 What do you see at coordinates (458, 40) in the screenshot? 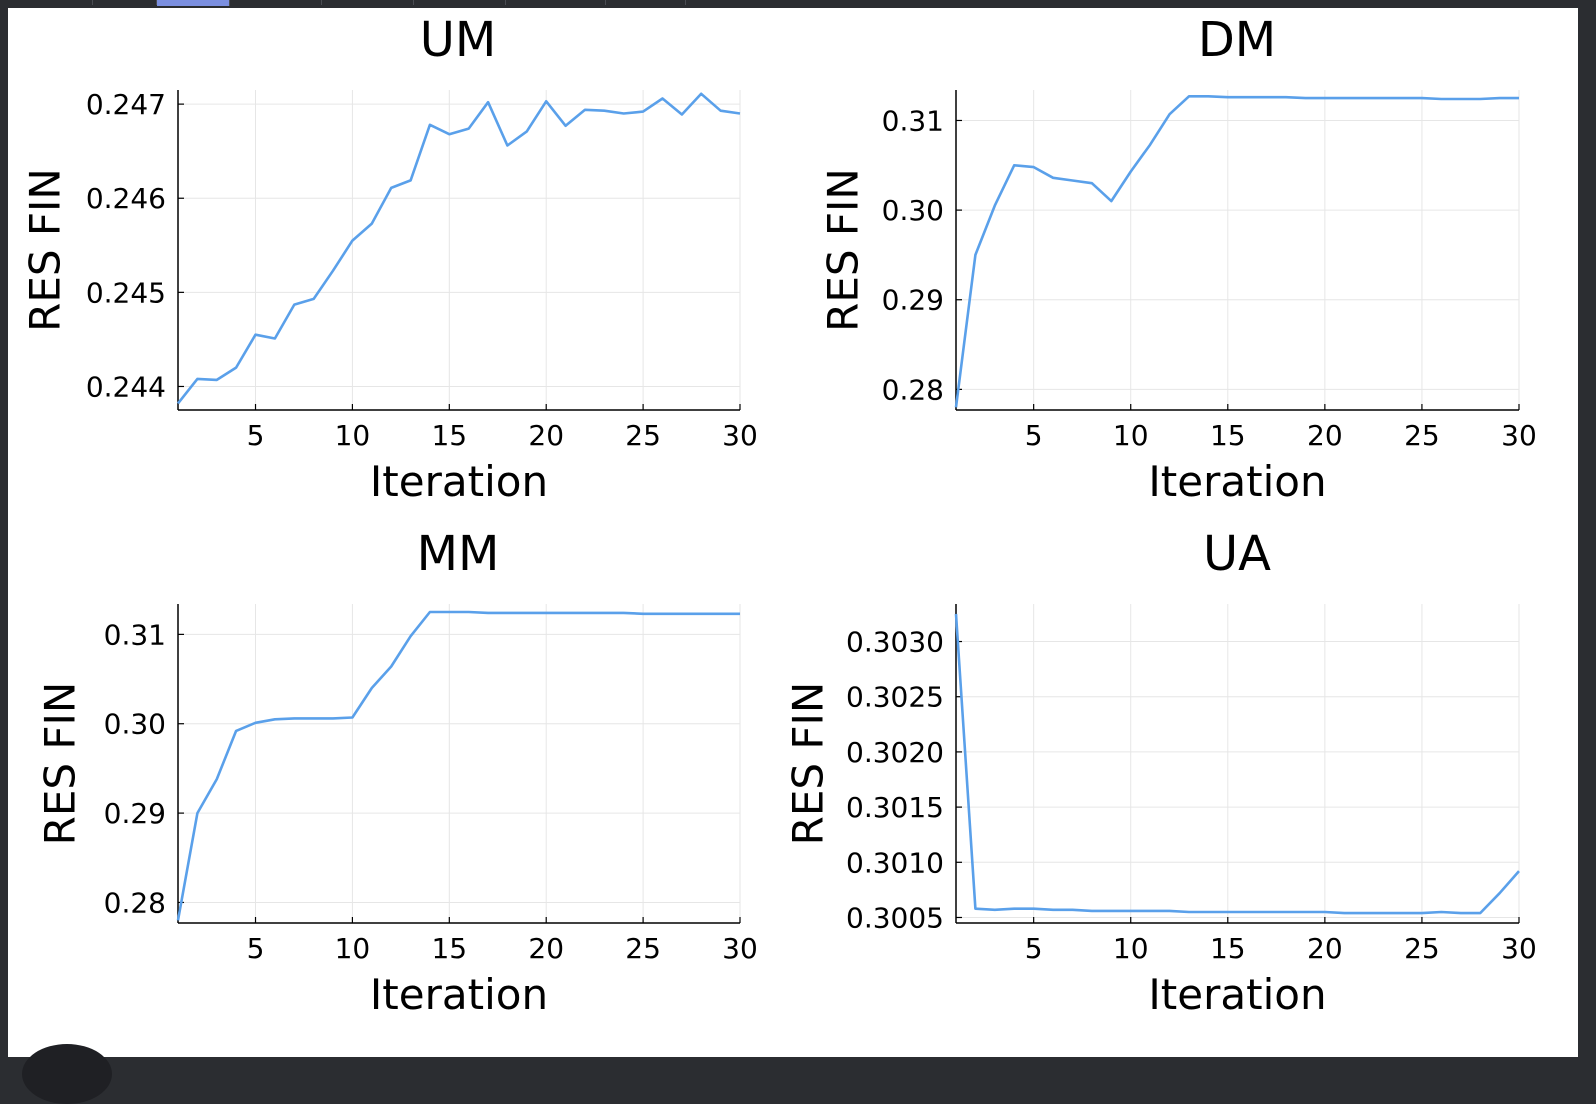
I see `chart-title: UM` at bounding box center [458, 40].